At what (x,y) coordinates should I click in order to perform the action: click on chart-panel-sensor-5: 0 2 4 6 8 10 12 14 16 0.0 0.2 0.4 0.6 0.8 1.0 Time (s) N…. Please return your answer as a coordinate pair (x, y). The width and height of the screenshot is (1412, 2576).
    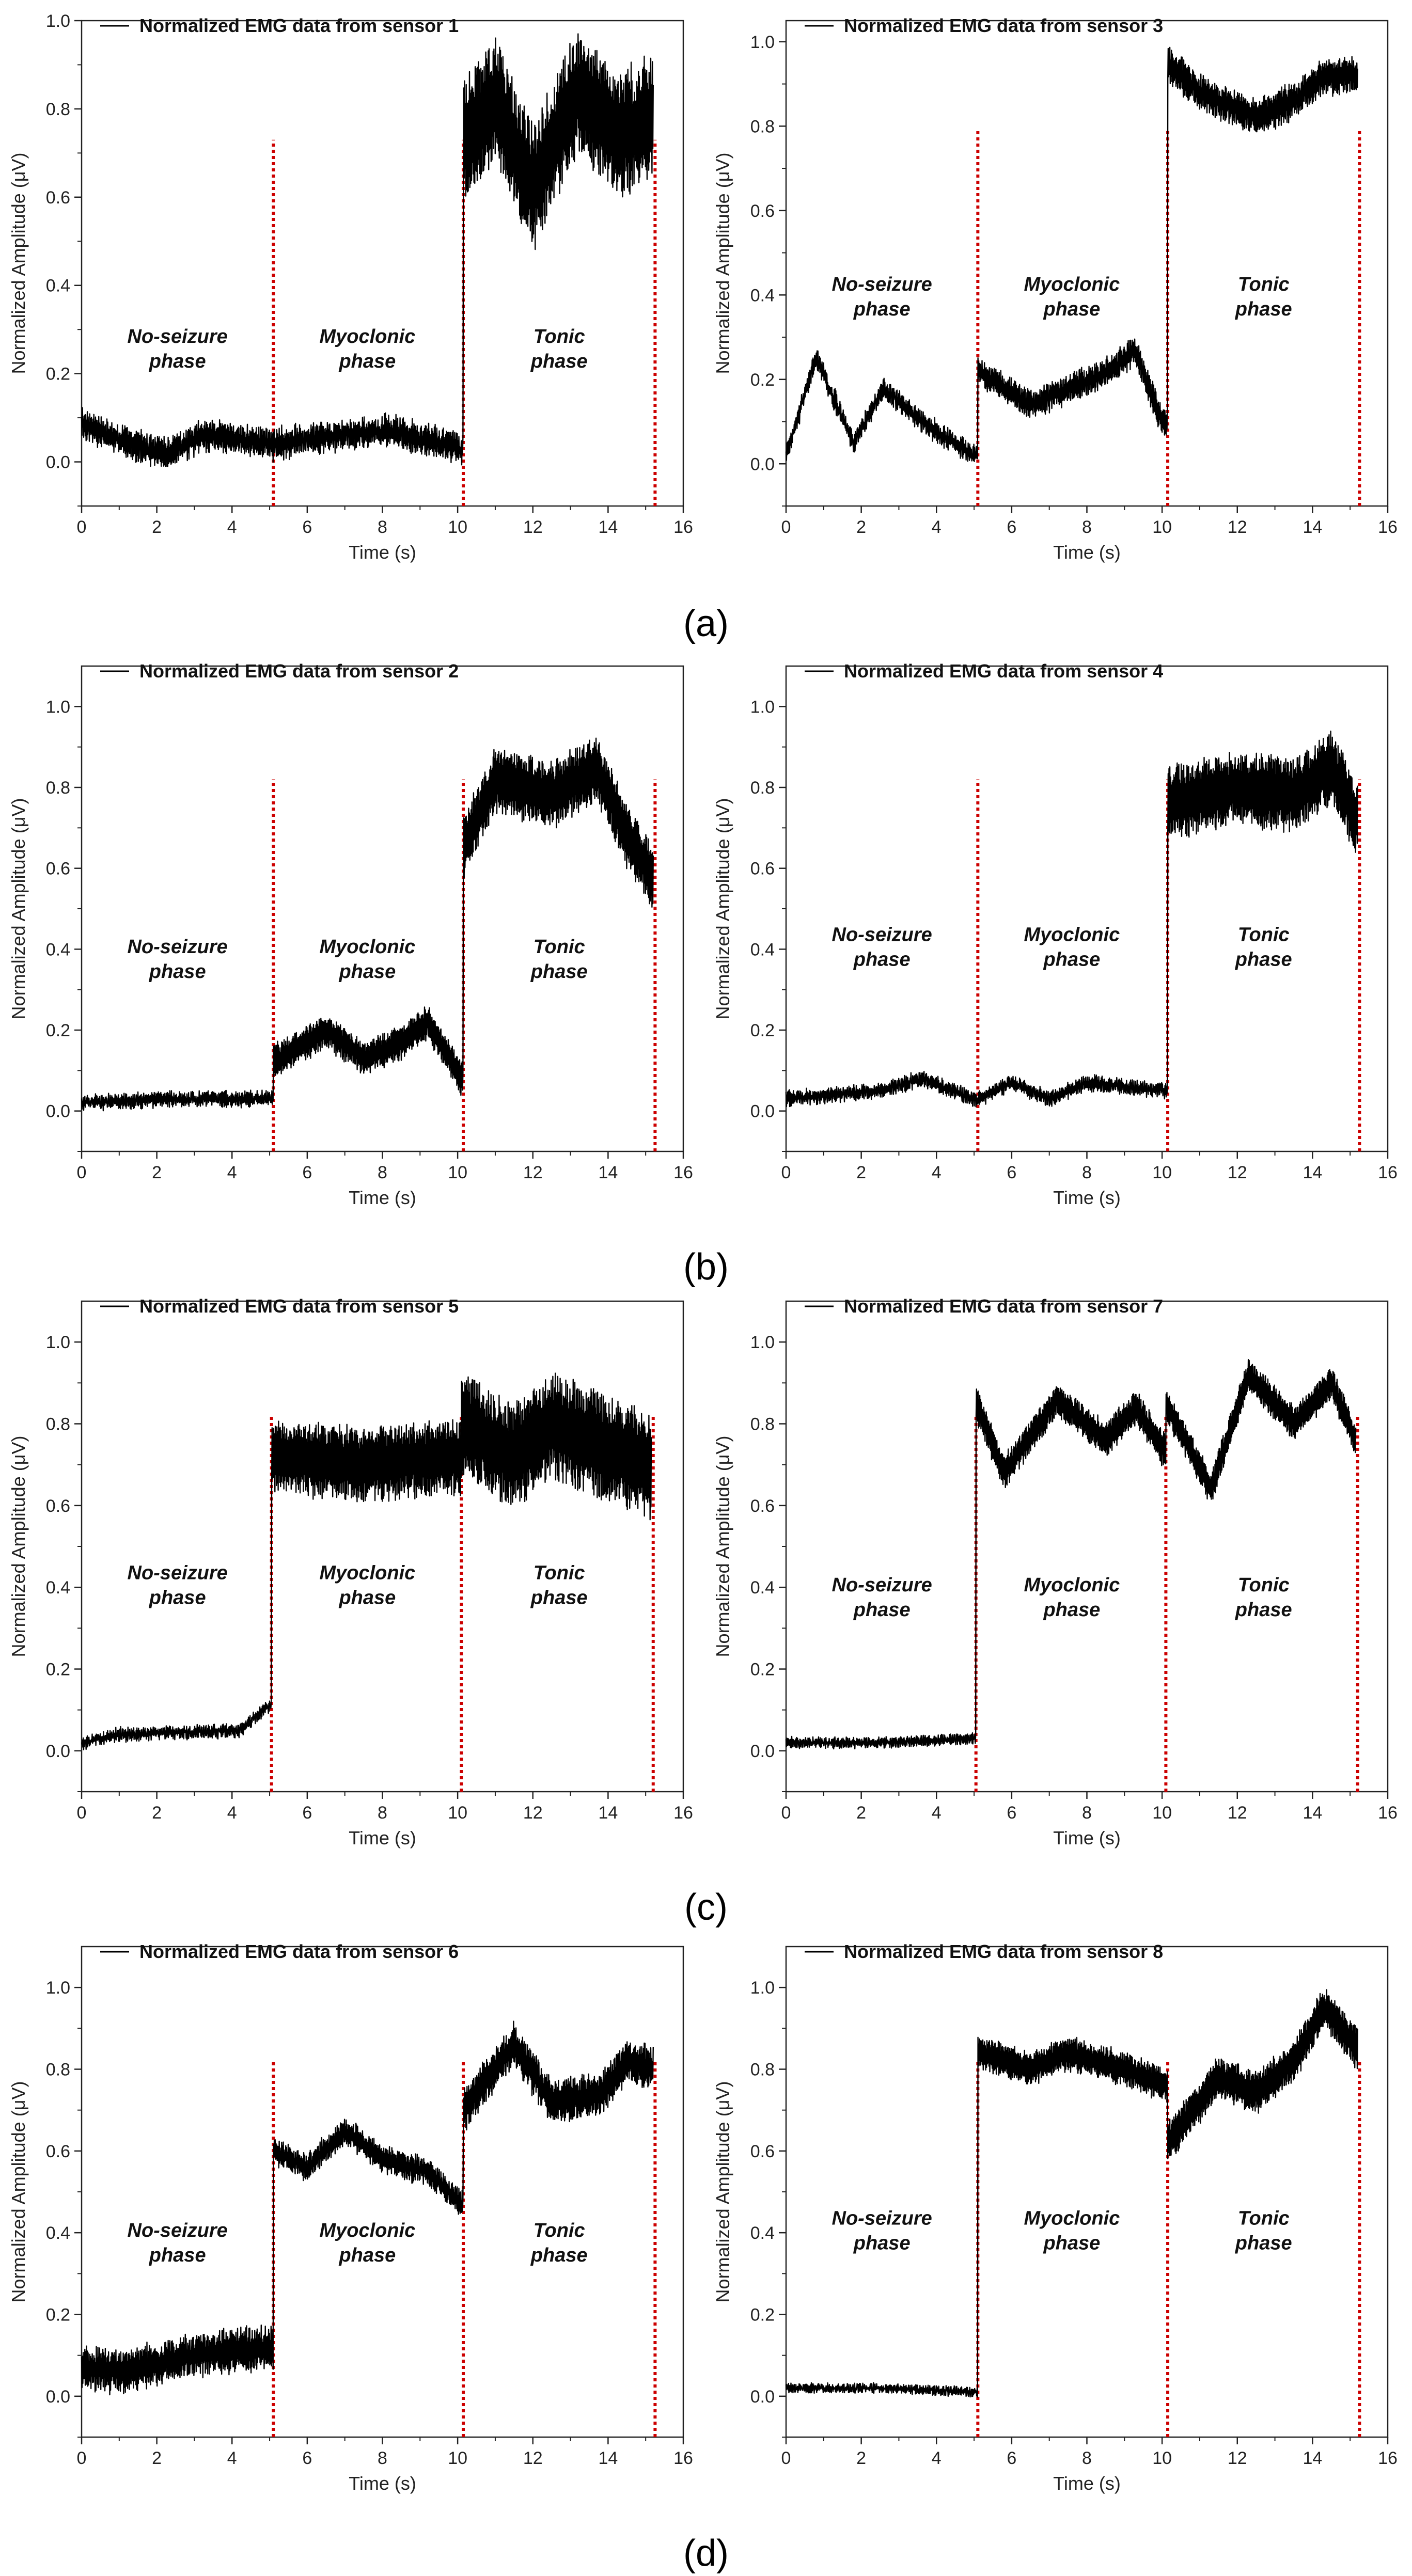
    Looking at the image, I should click on (350, 1572).